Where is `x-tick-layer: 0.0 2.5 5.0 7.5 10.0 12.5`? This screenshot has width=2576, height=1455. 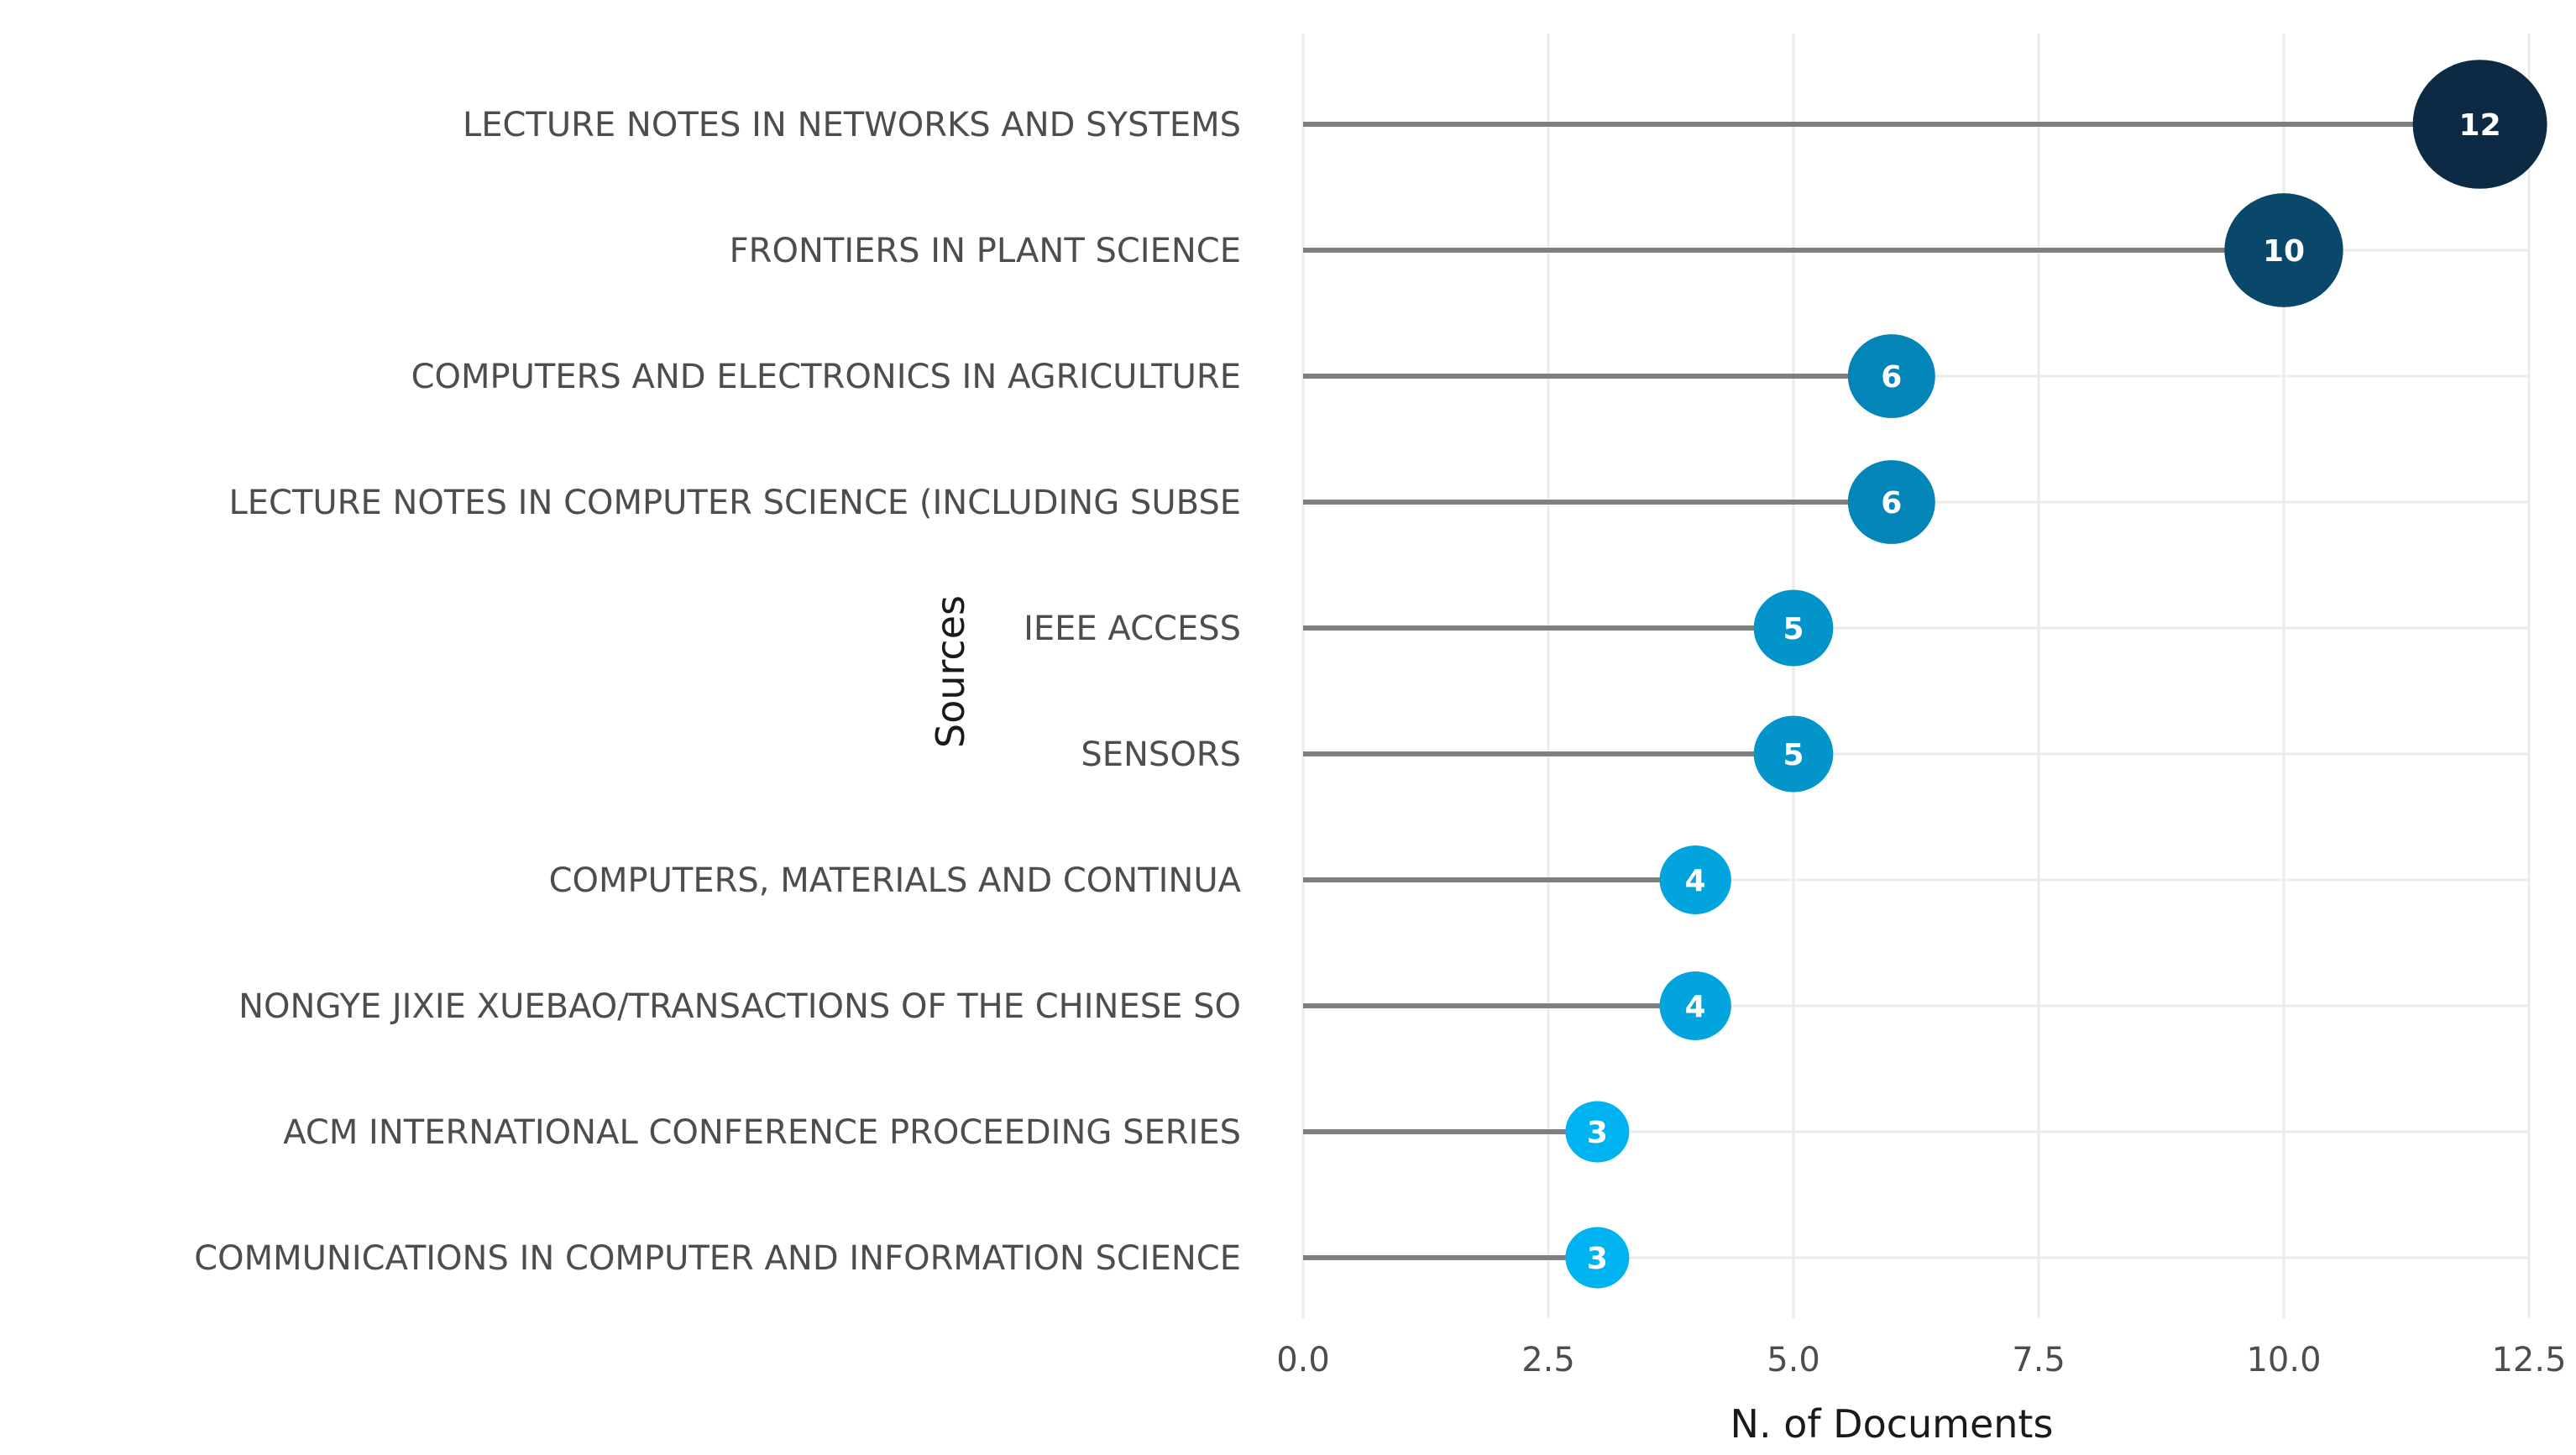 x-tick-layer: 0.0 2.5 5.0 7.5 10.0 12.5 is located at coordinates (1921, 1360).